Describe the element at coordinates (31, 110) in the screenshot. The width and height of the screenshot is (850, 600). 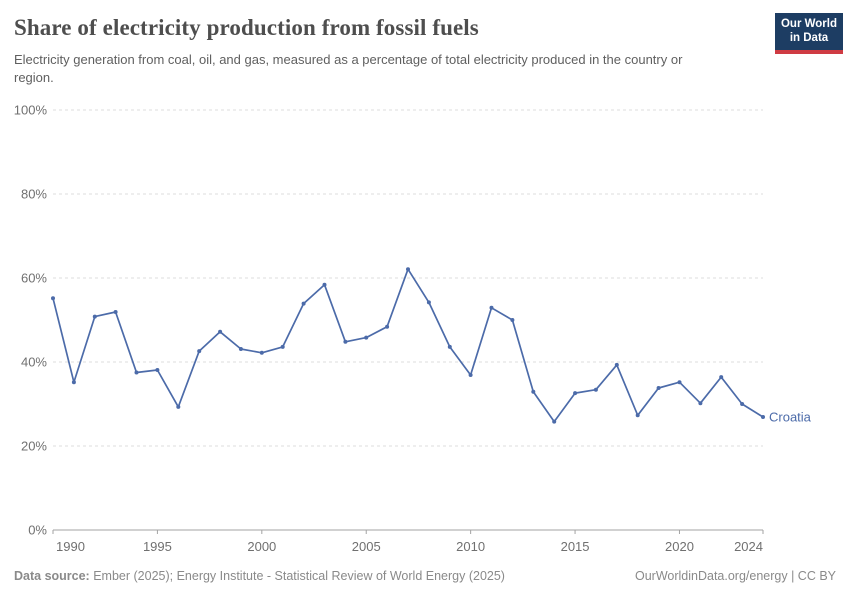
I see `y-axis-tick-label: 100%` at that location.